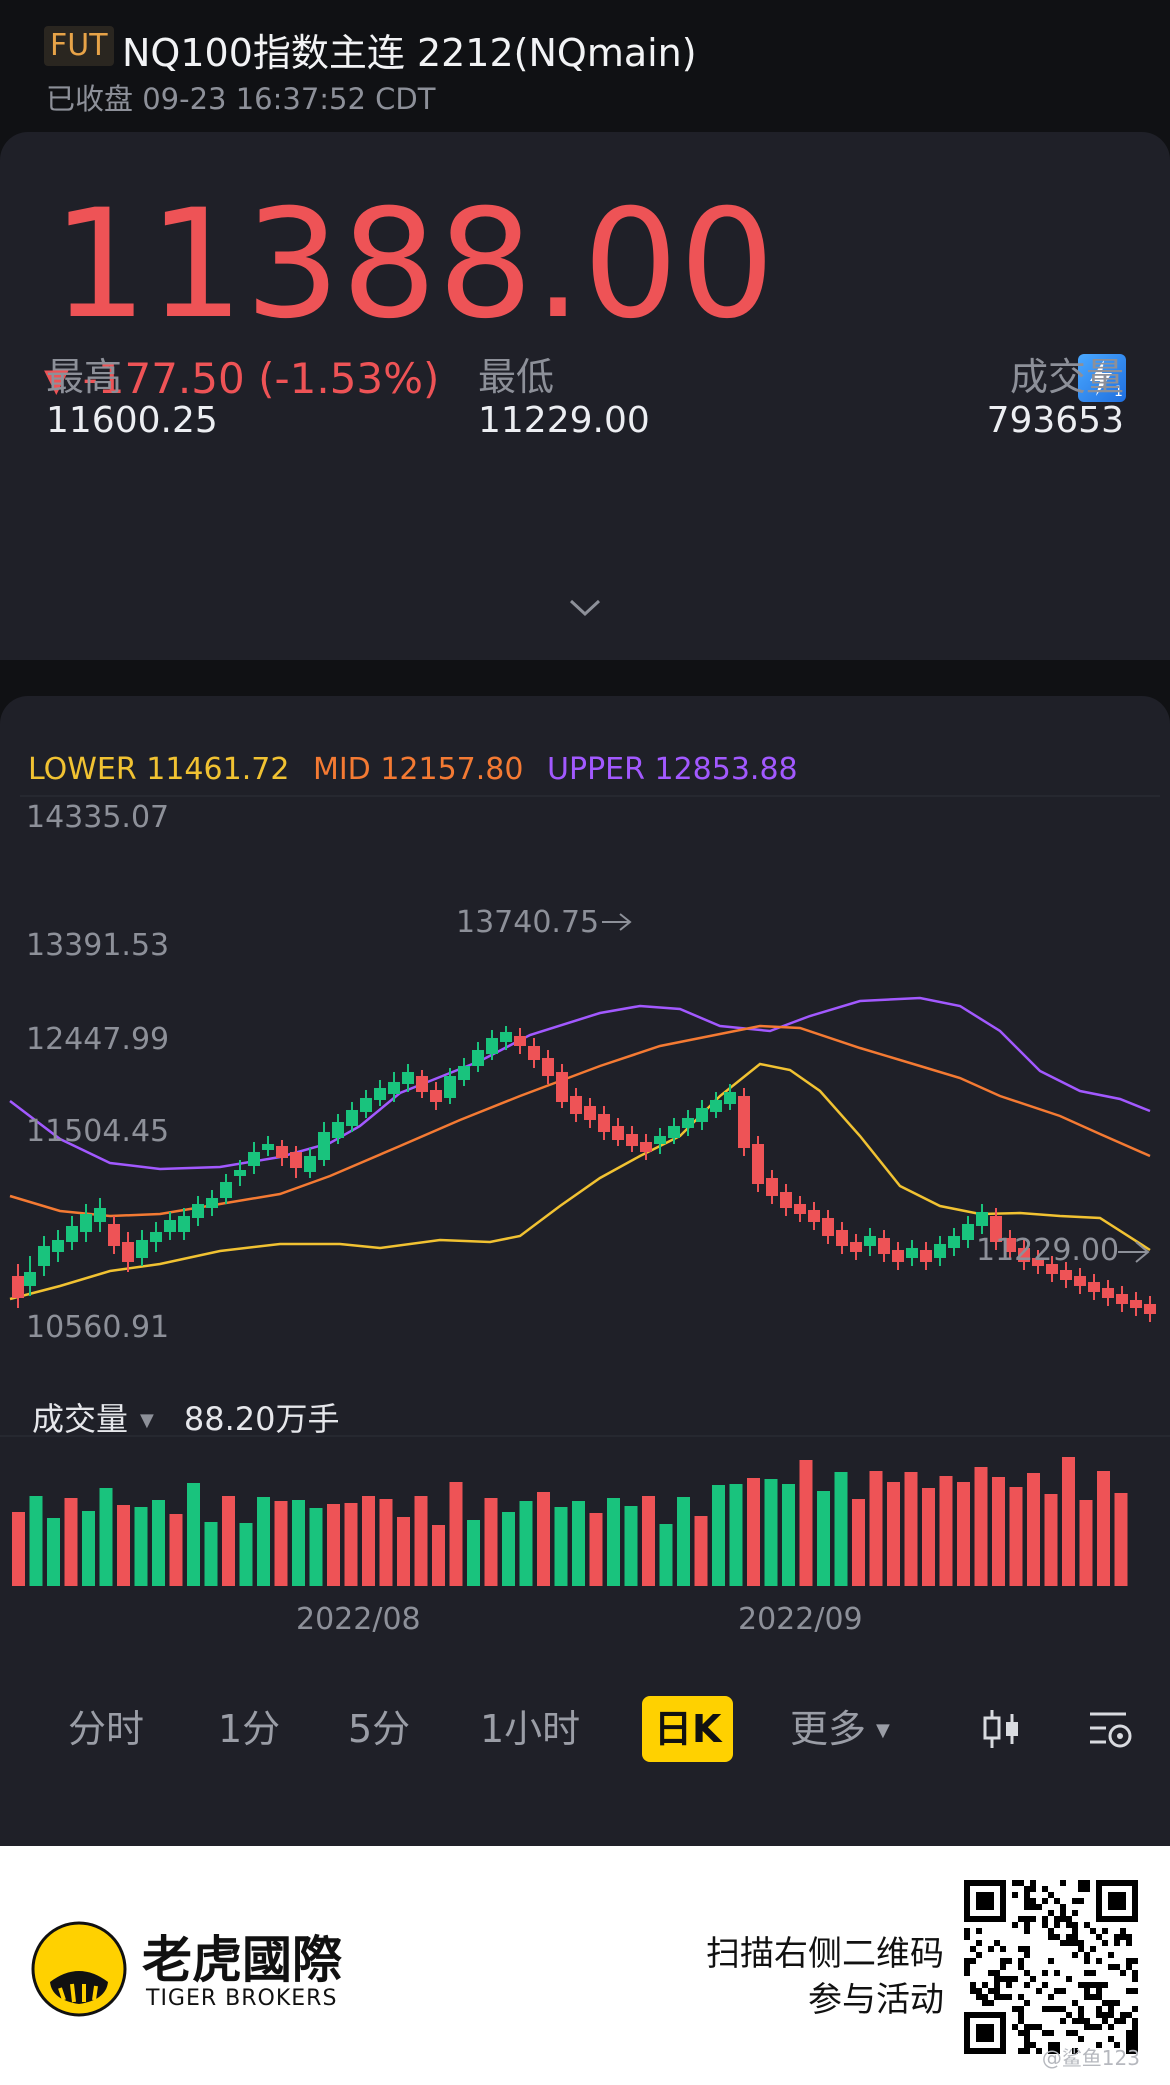  Describe the element at coordinates (516, 377) in the screenshot. I see `low-label: 最低` at that location.